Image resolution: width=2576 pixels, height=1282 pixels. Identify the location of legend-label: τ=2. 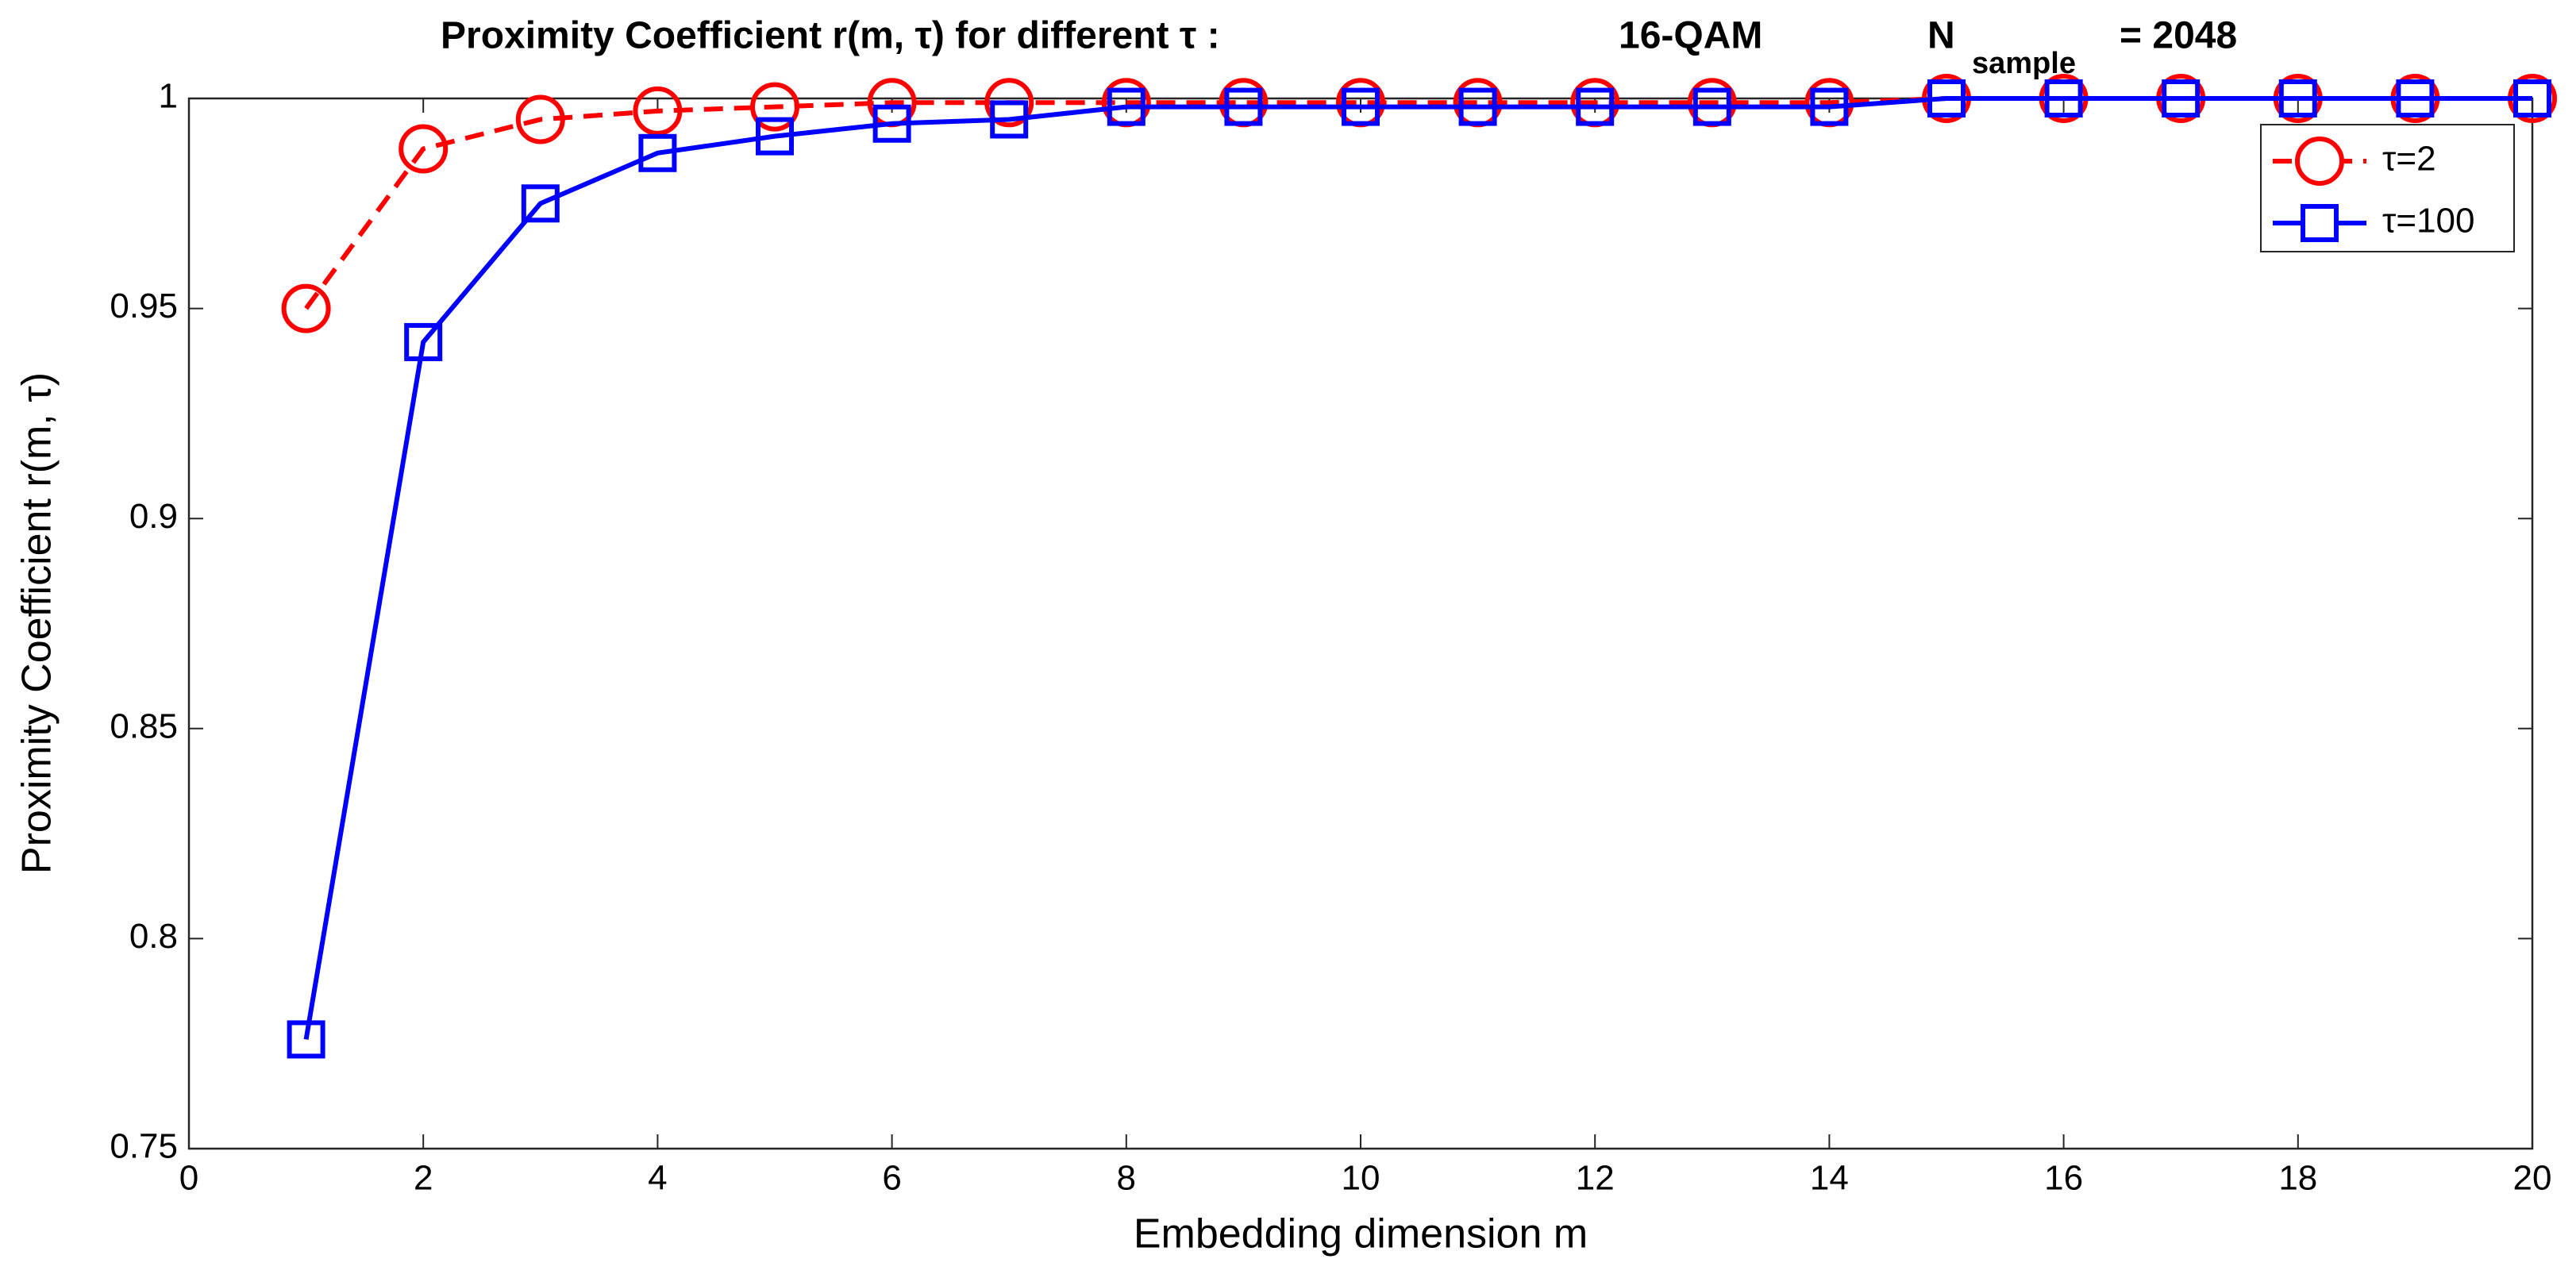
(2409, 159).